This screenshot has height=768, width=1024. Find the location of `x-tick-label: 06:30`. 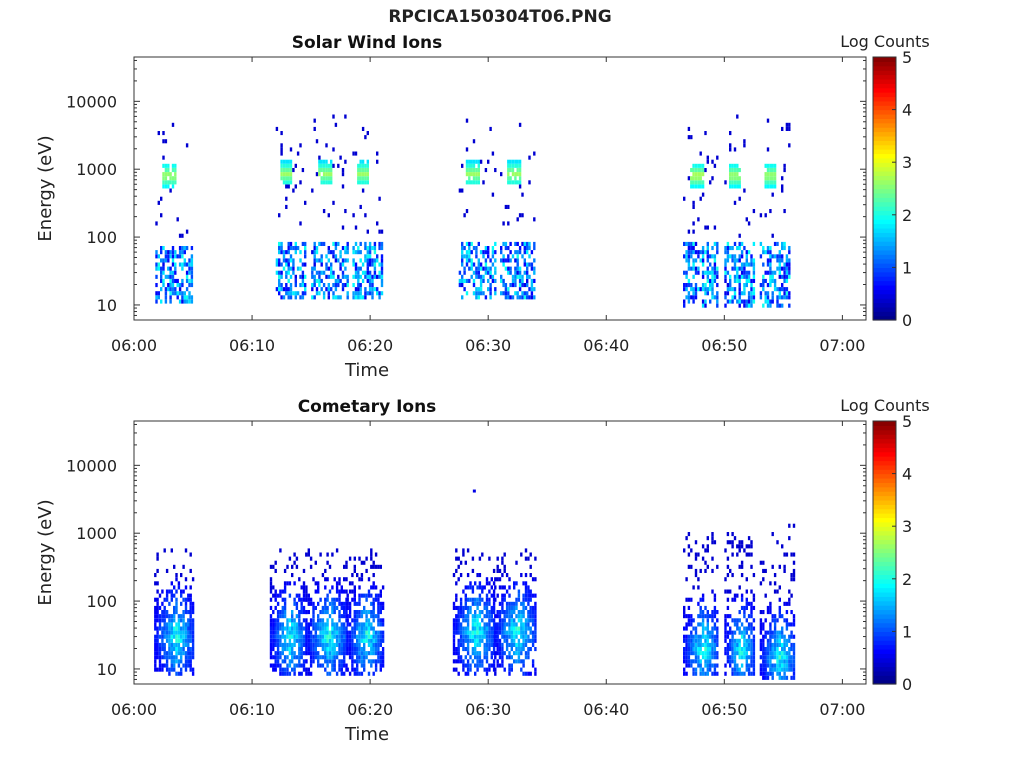

x-tick-label: 06:30 is located at coordinates (488, 709).